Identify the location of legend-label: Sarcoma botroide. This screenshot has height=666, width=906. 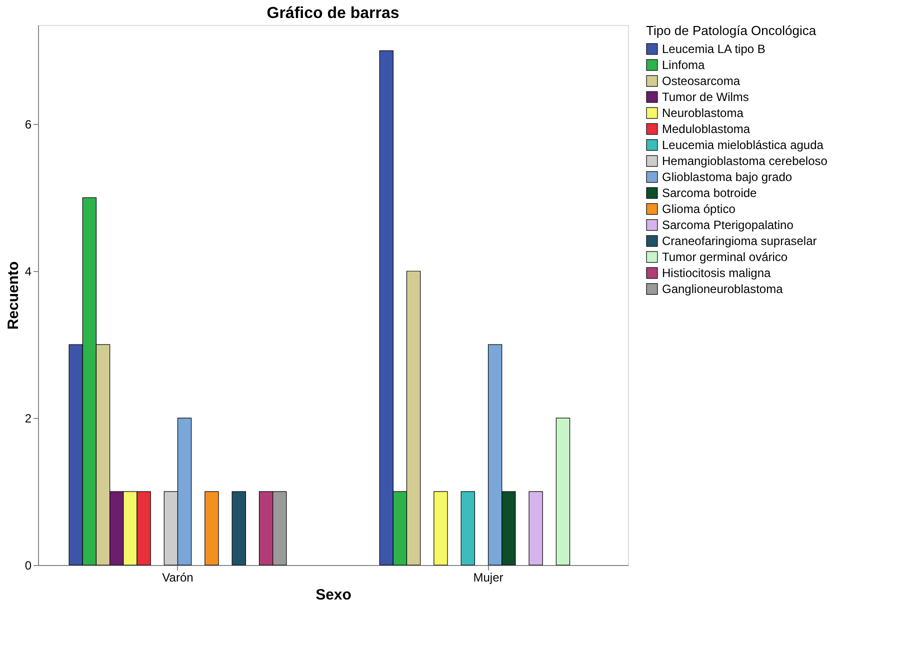
(710, 193).